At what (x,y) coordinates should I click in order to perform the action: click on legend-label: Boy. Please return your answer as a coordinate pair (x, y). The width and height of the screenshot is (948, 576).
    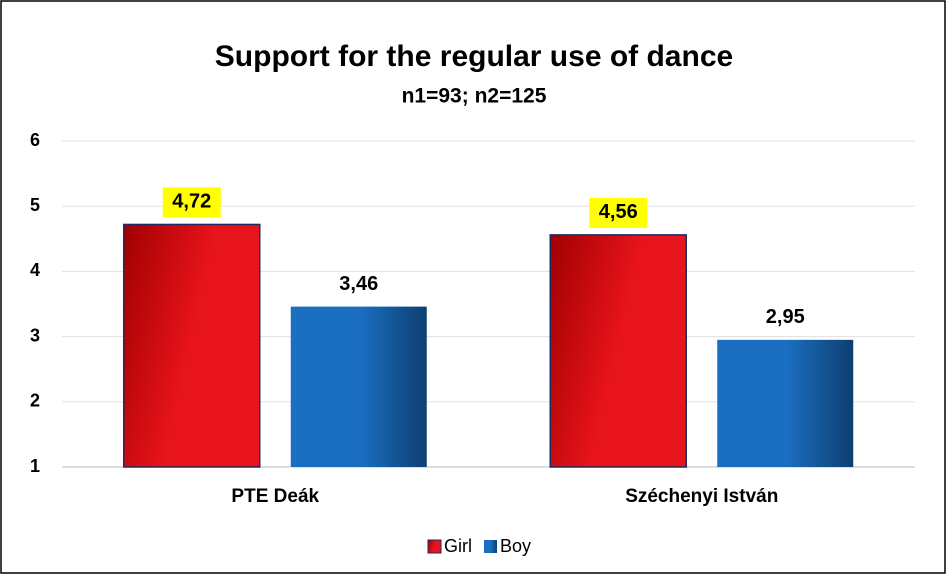
    Looking at the image, I should click on (515, 546).